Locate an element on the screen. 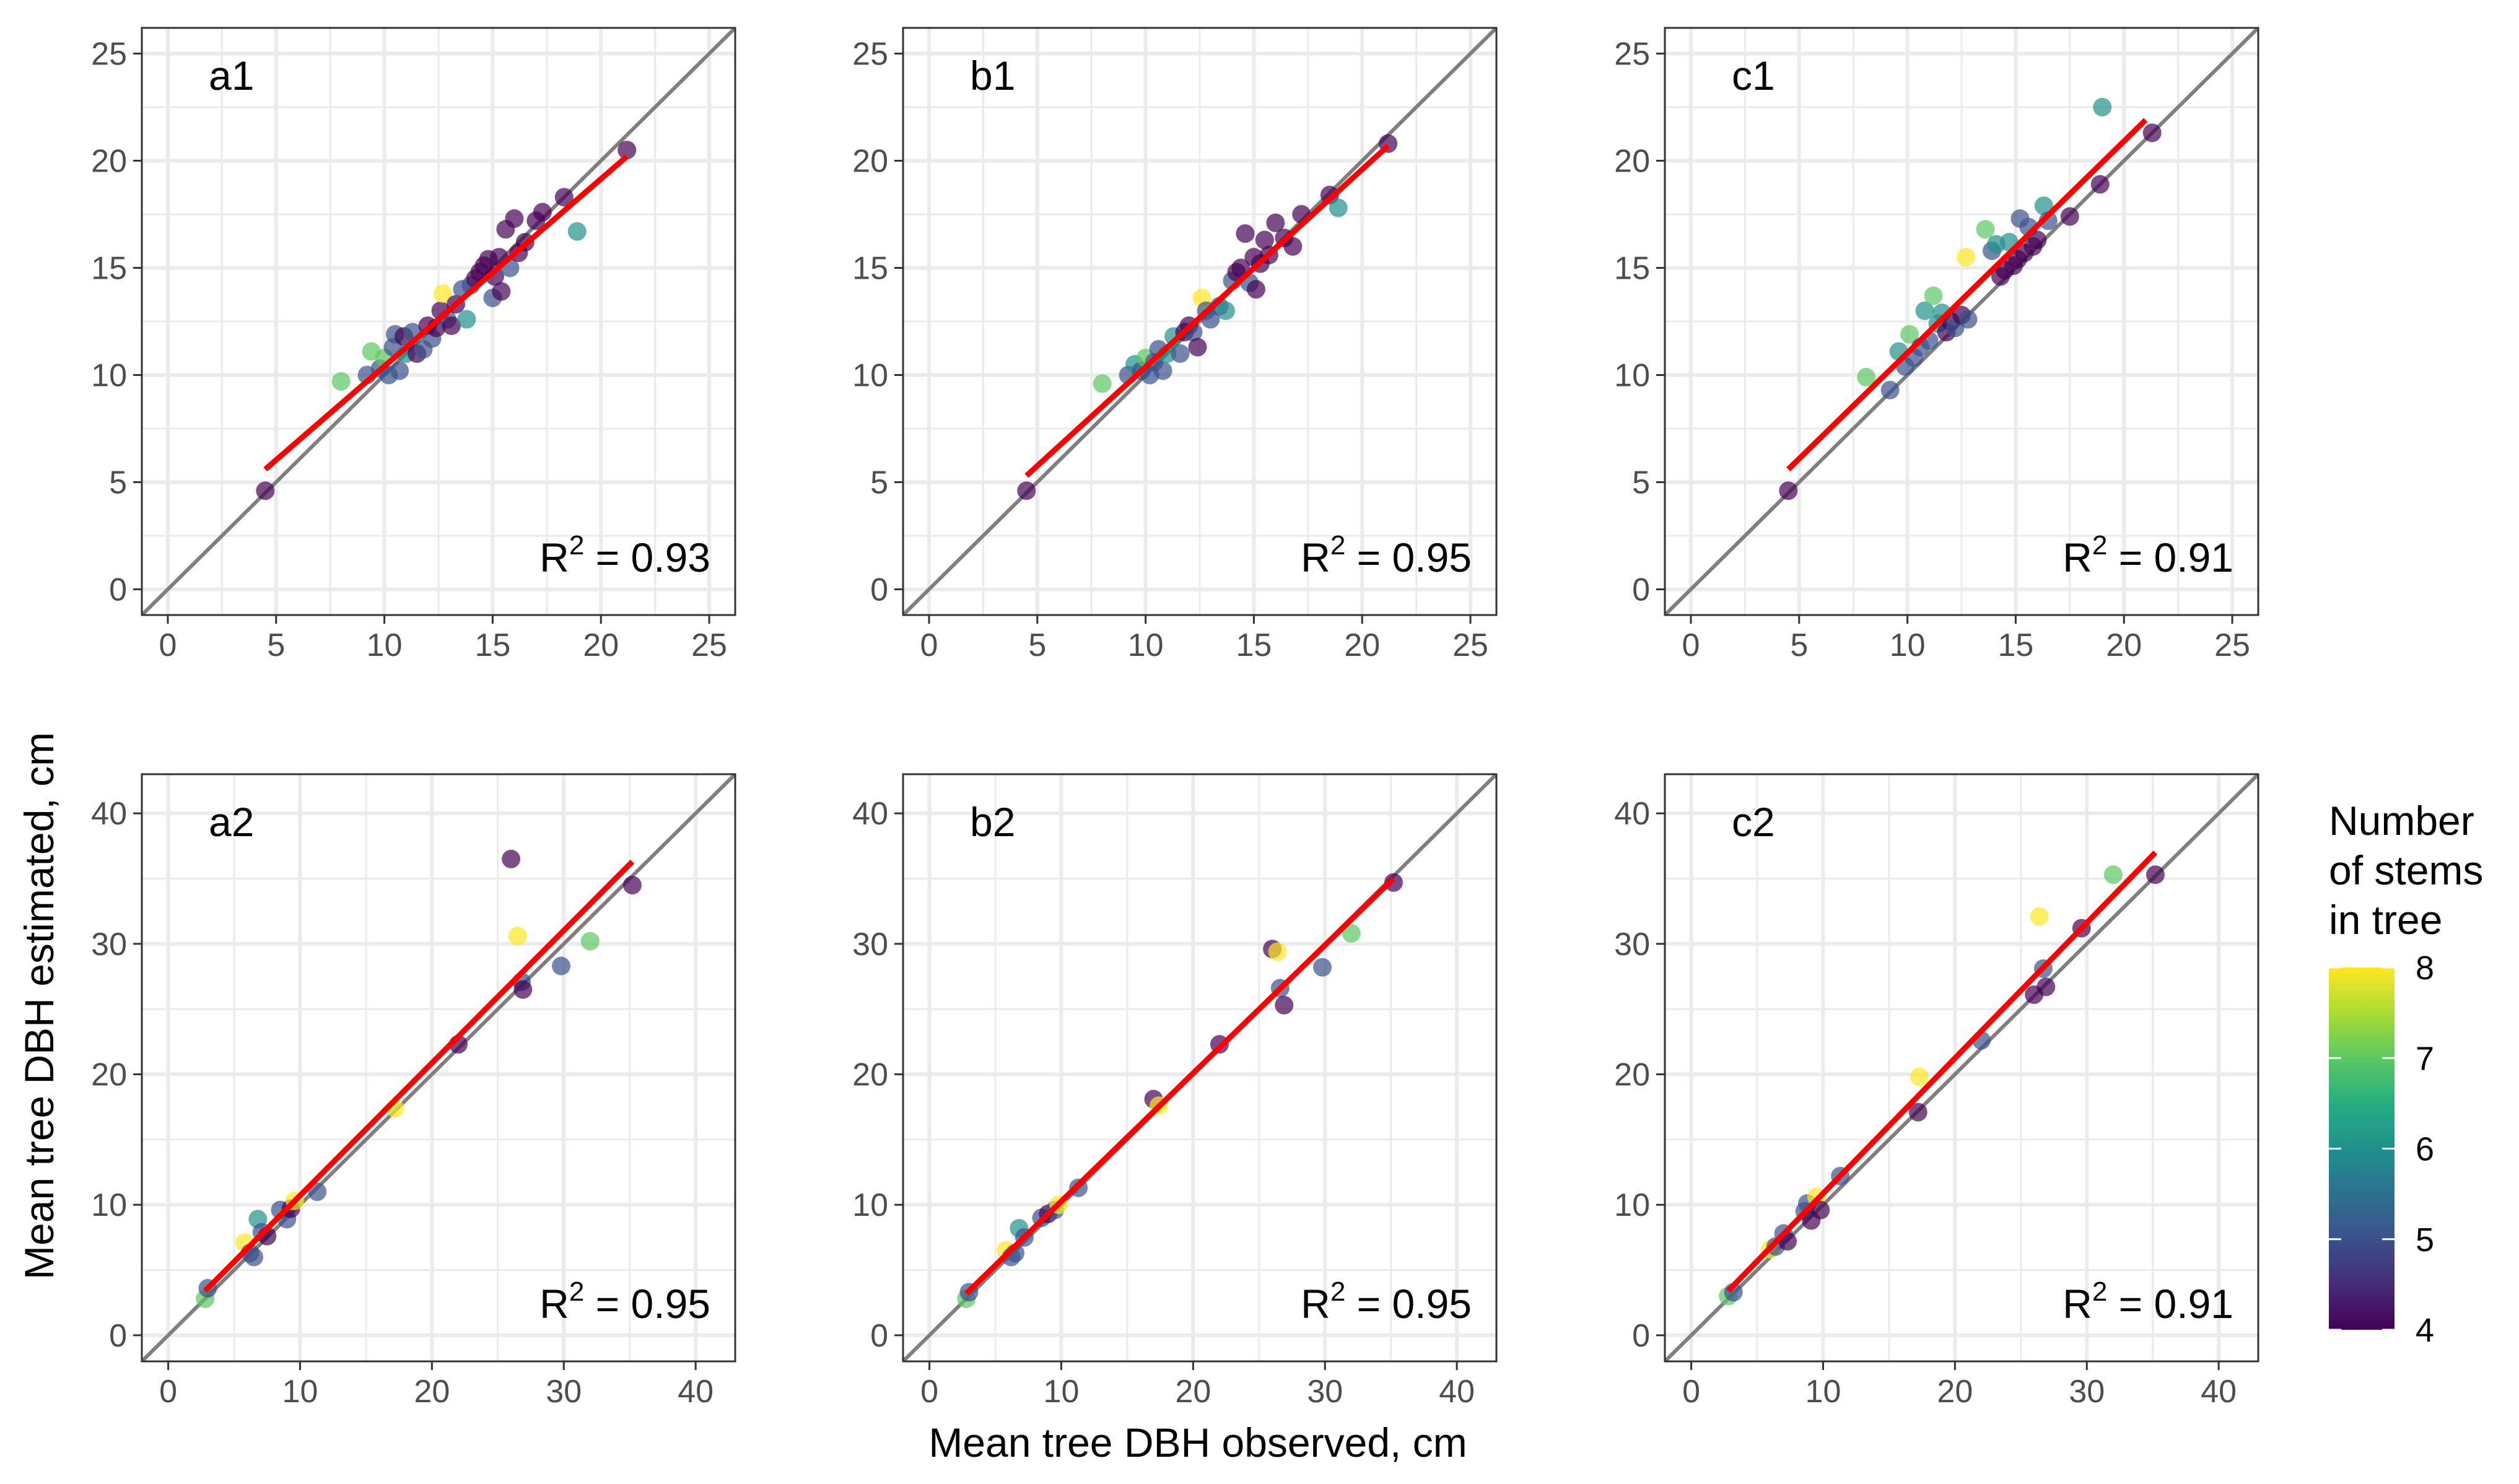 This screenshot has height=1484, width=2519. x-tick-label: 25 is located at coordinates (1470, 645).